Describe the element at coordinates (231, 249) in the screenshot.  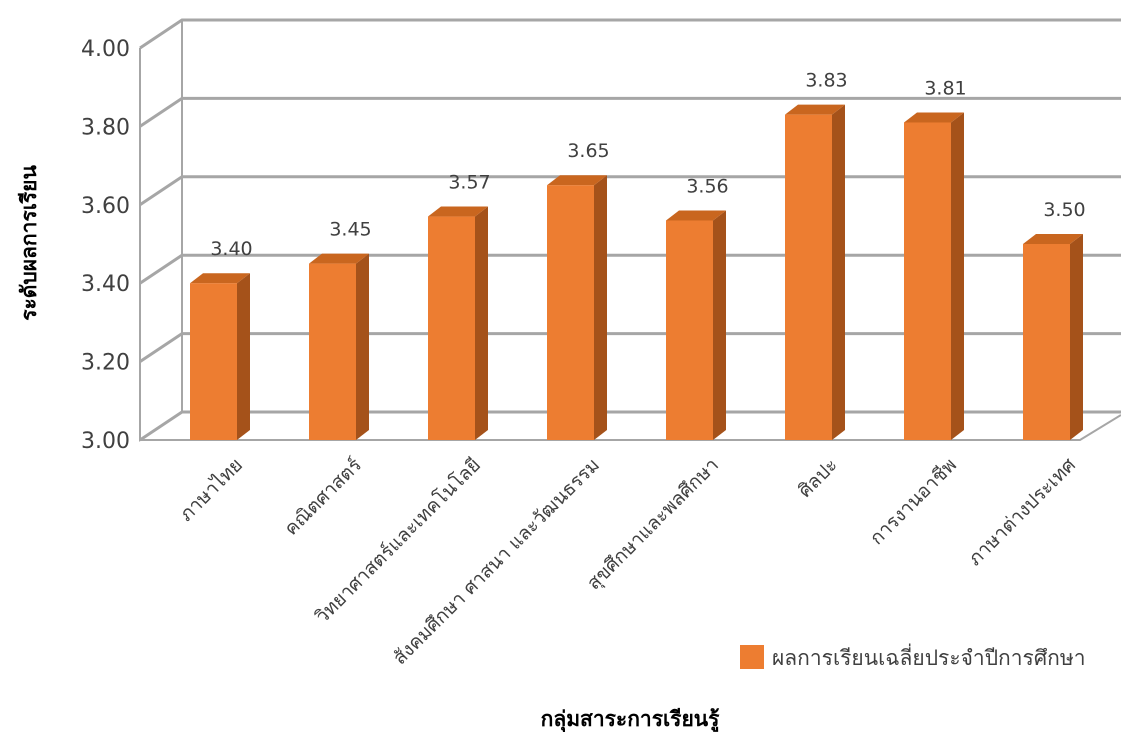
I see `data-label: 3.40` at that location.